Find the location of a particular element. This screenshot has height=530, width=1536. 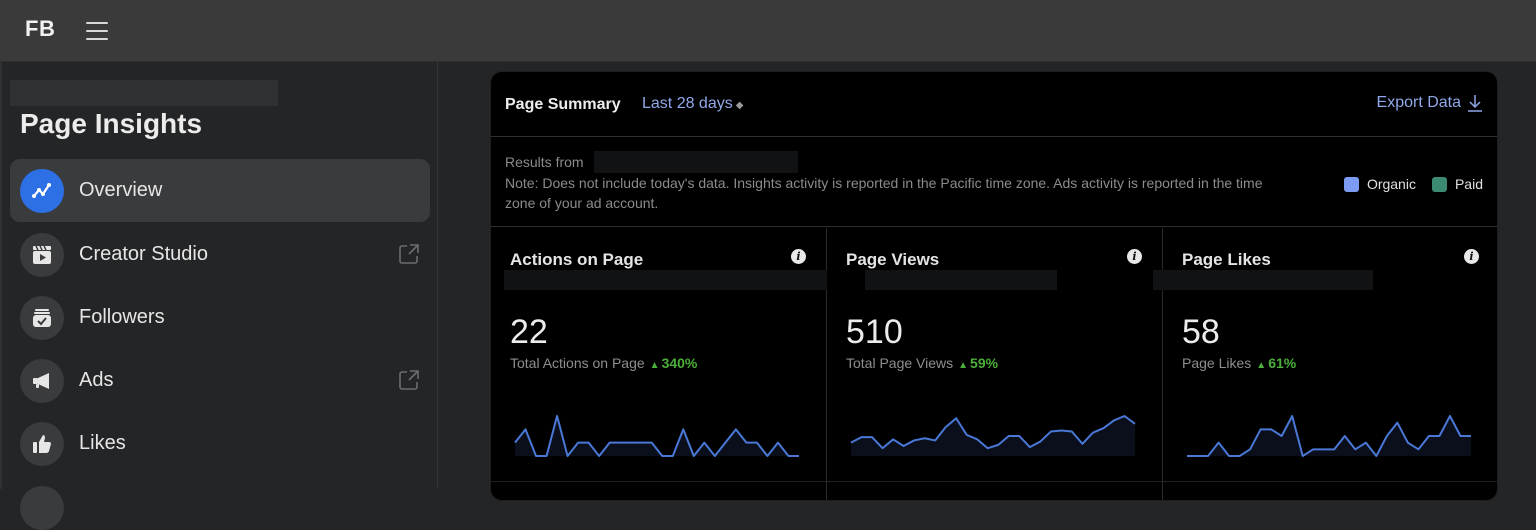

metric-subtitle: Total Page Views59% is located at coordinates (922, 363).